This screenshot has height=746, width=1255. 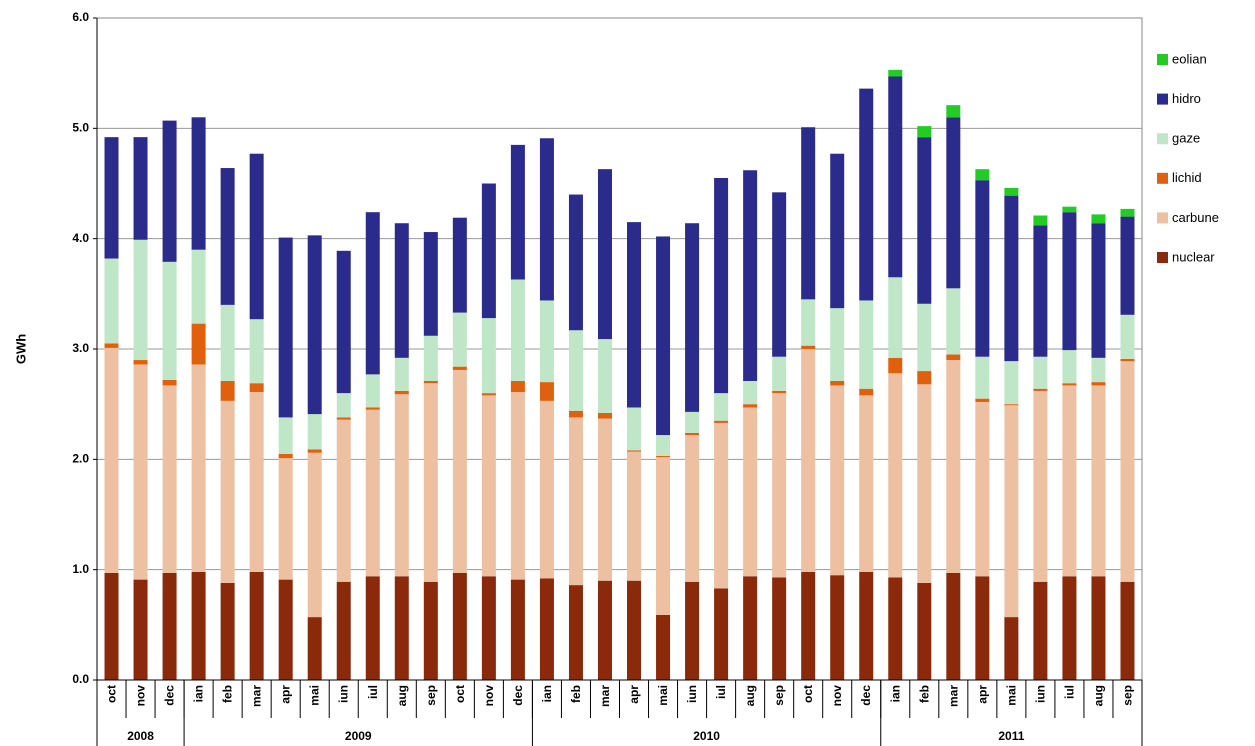 What do you see at coordinates (80, 348) in the screenshot?
I see `y-tick-label: 3.0` at bounding box center [80, 348].